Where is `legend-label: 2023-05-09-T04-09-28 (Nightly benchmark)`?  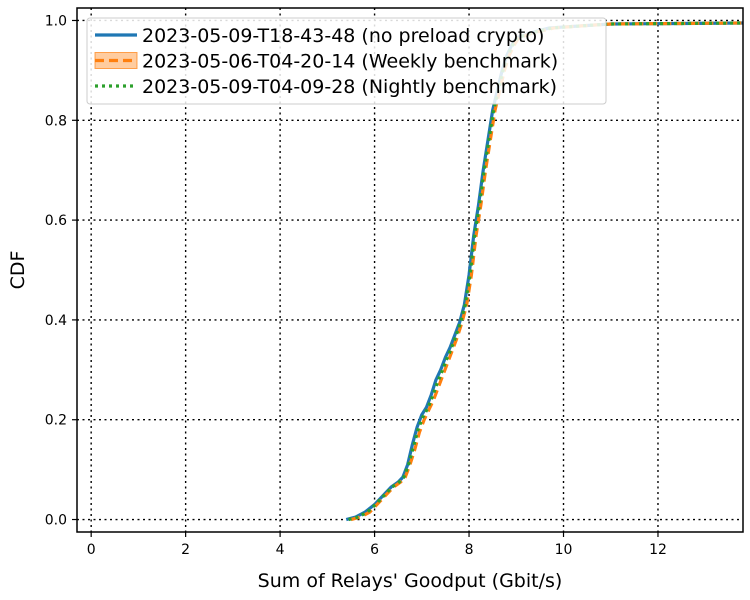
legend-label: 2023-05-09-T04-09-28 (Nightly benchmark) is located at coordinates (349, 87).